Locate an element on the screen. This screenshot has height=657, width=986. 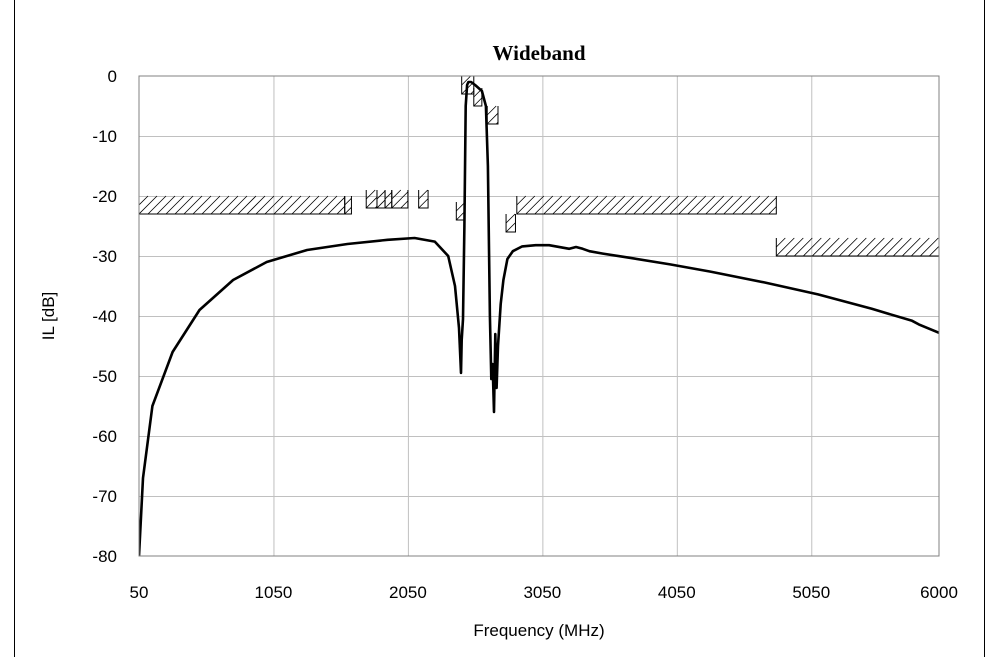
x-tick-label: 2050 is located at coordinates (408, 592).